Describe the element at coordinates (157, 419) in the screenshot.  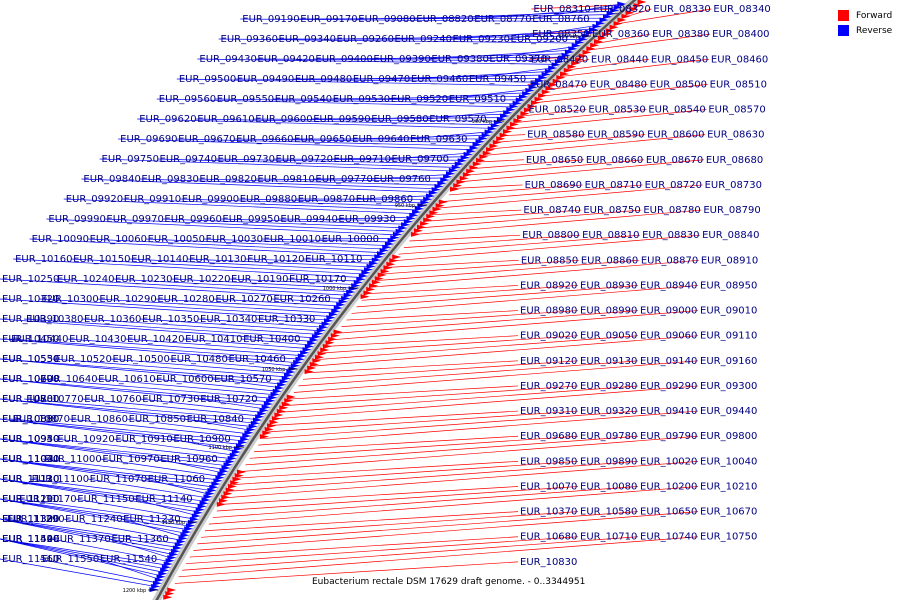
I see `gene-label: EUR_10850` at that location.